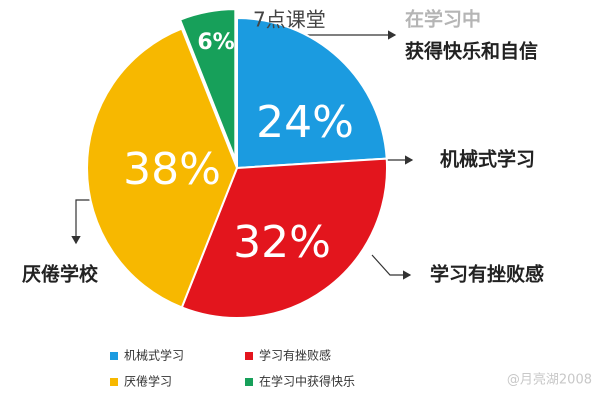  Describe the element at coordinates (443, 19) in the screenshot. I see `callout-label: 在学习中` at that location.